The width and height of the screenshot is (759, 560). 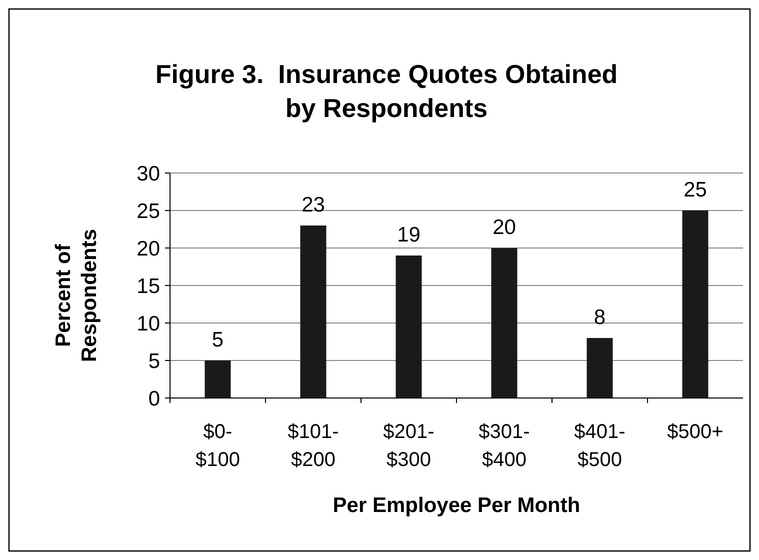 What do you see at coordinates (456, 505) in the screenshot?
I see `x-axis-title: Per Employee Per Month` at bounding box center [456, 505].